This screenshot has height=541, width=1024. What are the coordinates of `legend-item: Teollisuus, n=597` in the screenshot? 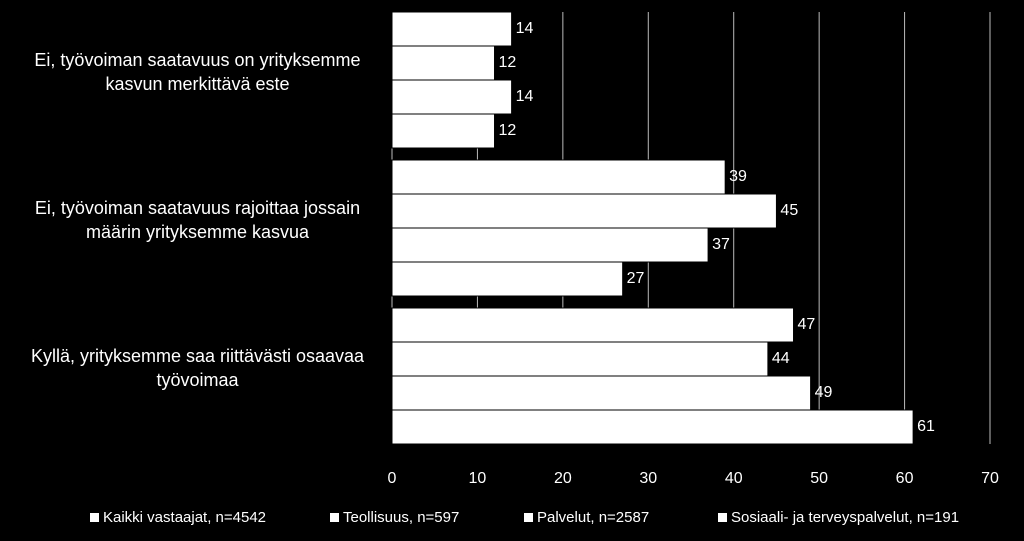 It's located at (394, 517).